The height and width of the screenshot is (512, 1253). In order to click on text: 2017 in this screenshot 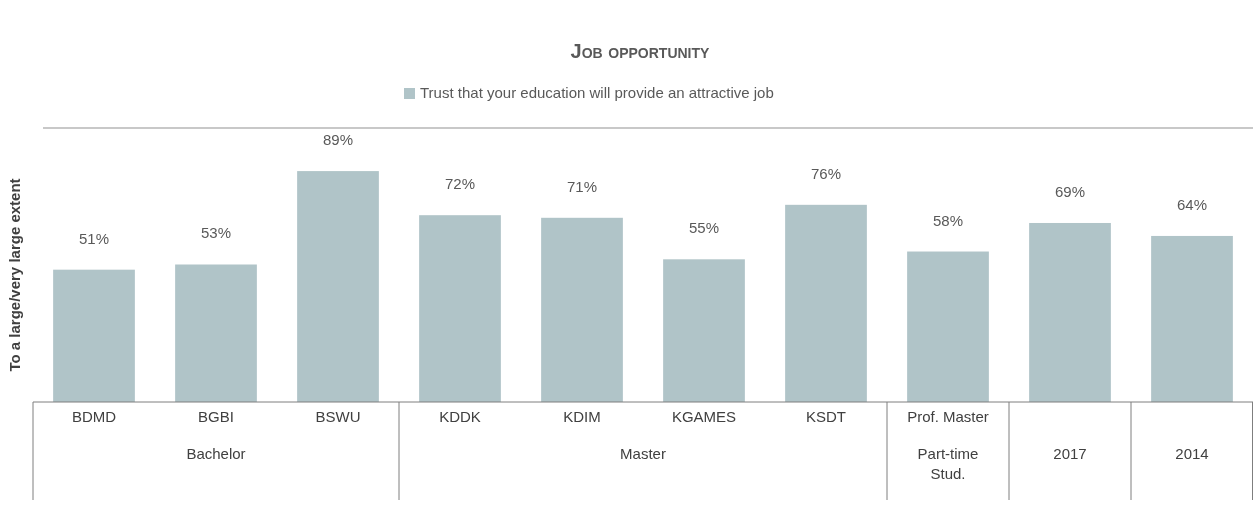, I will do `click(1070, 453)`.